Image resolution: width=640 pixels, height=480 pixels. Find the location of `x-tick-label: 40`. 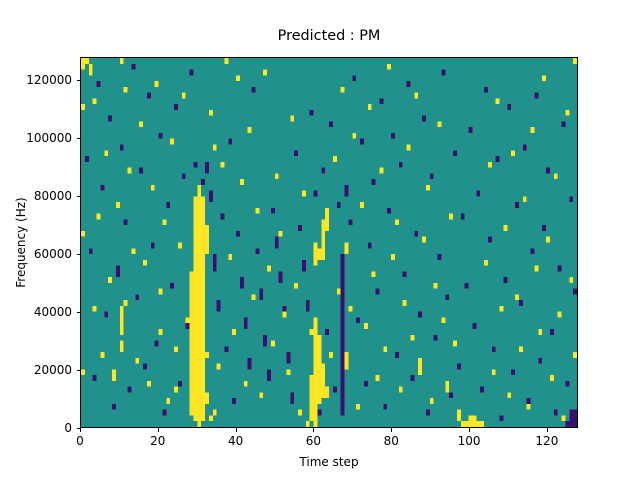

x-tick-label: 40 is located at coordinates (235, 441).